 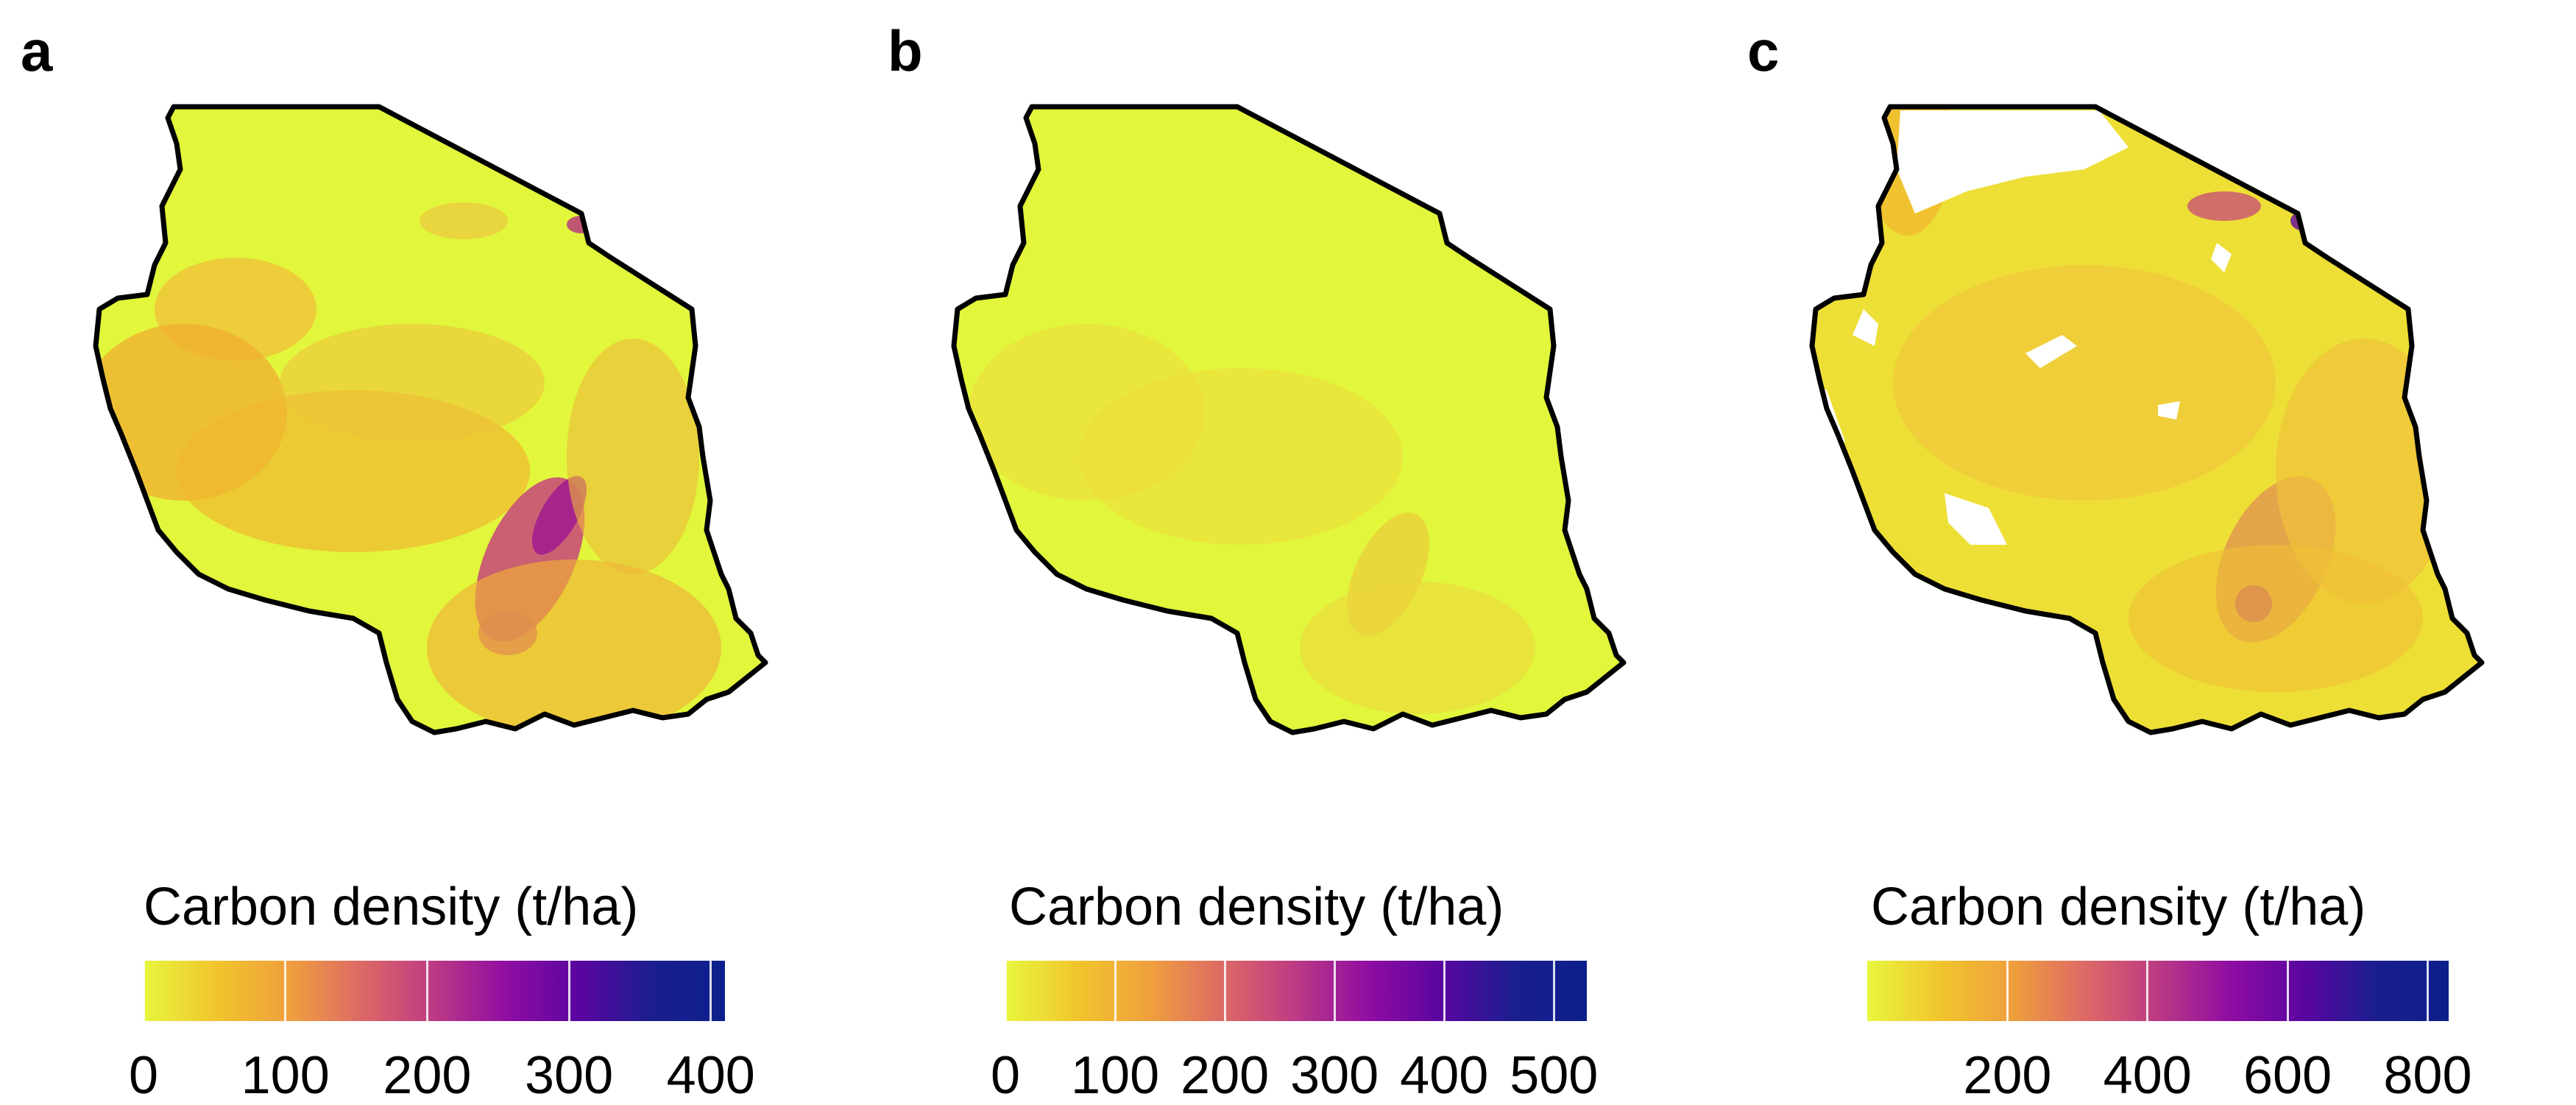 I want to click on colorbar-tick-label: 800, so click(x=2427, y=1075).